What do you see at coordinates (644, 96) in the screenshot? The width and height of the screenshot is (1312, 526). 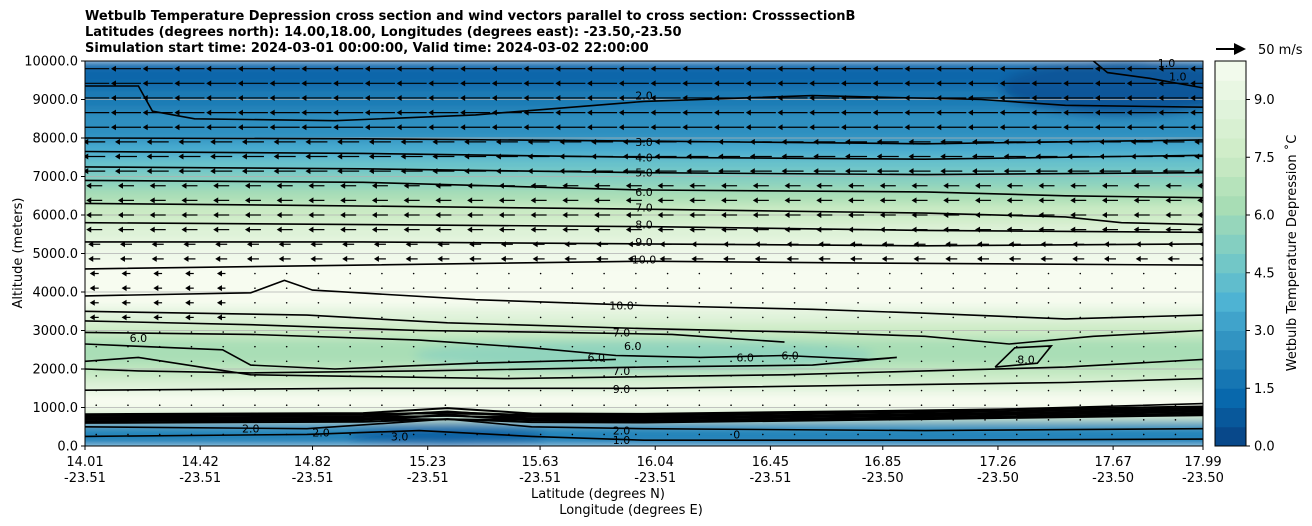 I see `contour-label-2: 2.0` at bounding box center [644, 96].